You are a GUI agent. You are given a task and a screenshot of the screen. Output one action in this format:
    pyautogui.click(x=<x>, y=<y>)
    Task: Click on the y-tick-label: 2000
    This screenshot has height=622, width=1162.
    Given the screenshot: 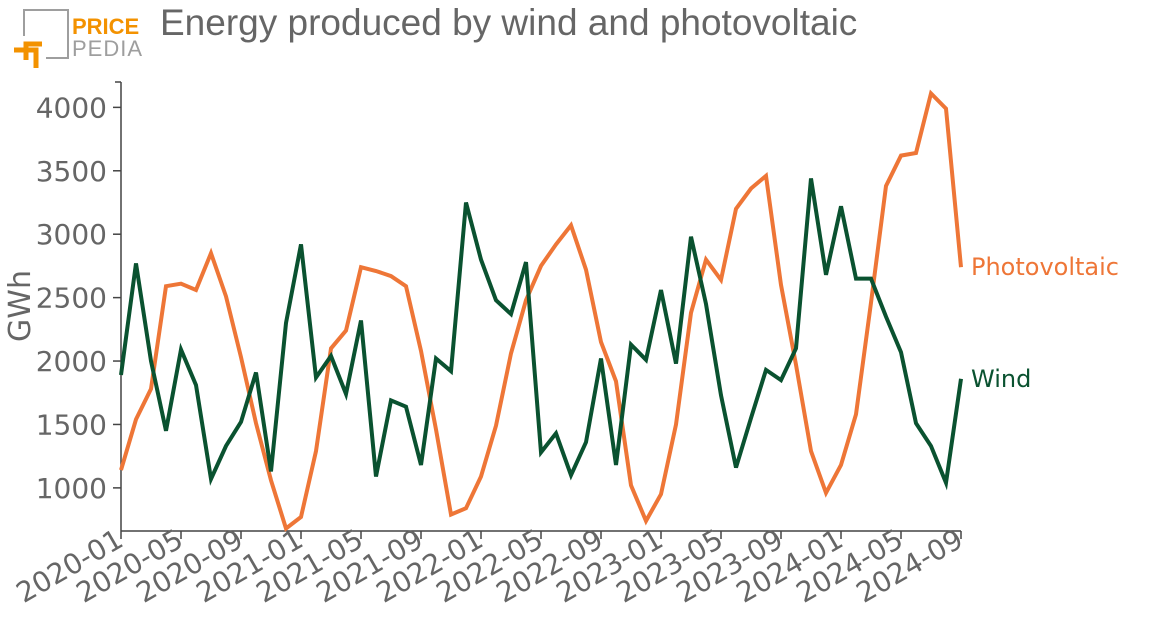 What is the action you would take?
    pyautogui.click(x=71, y=361)
    